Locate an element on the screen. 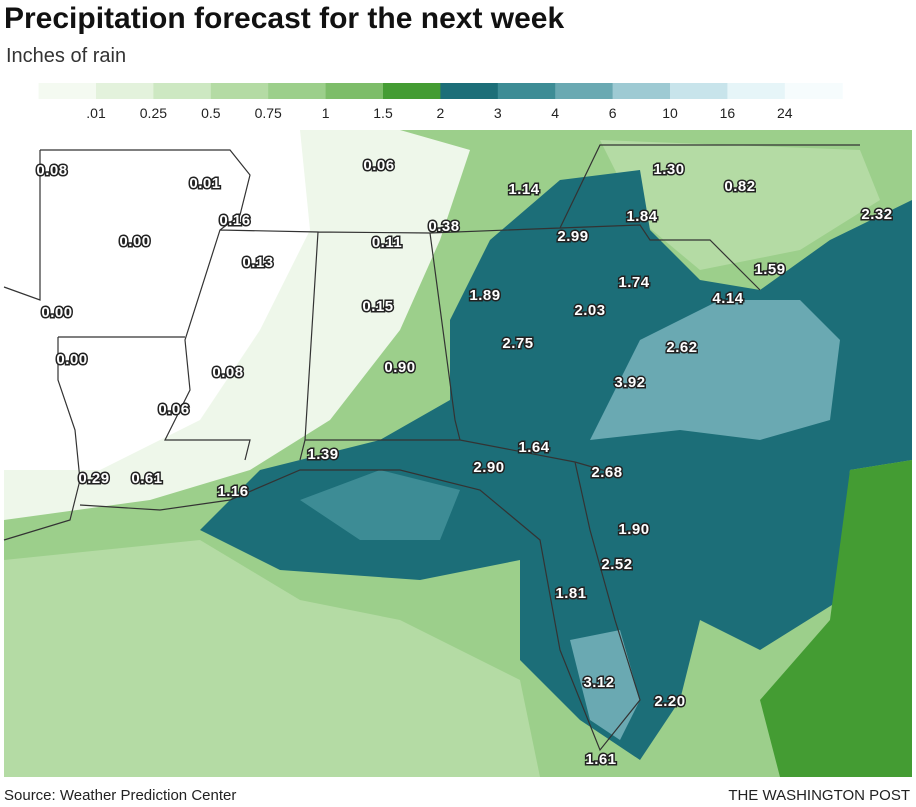 This screenshot has width=916, height=807. rain-label: 0.38 is located at coordinates (443, 226).